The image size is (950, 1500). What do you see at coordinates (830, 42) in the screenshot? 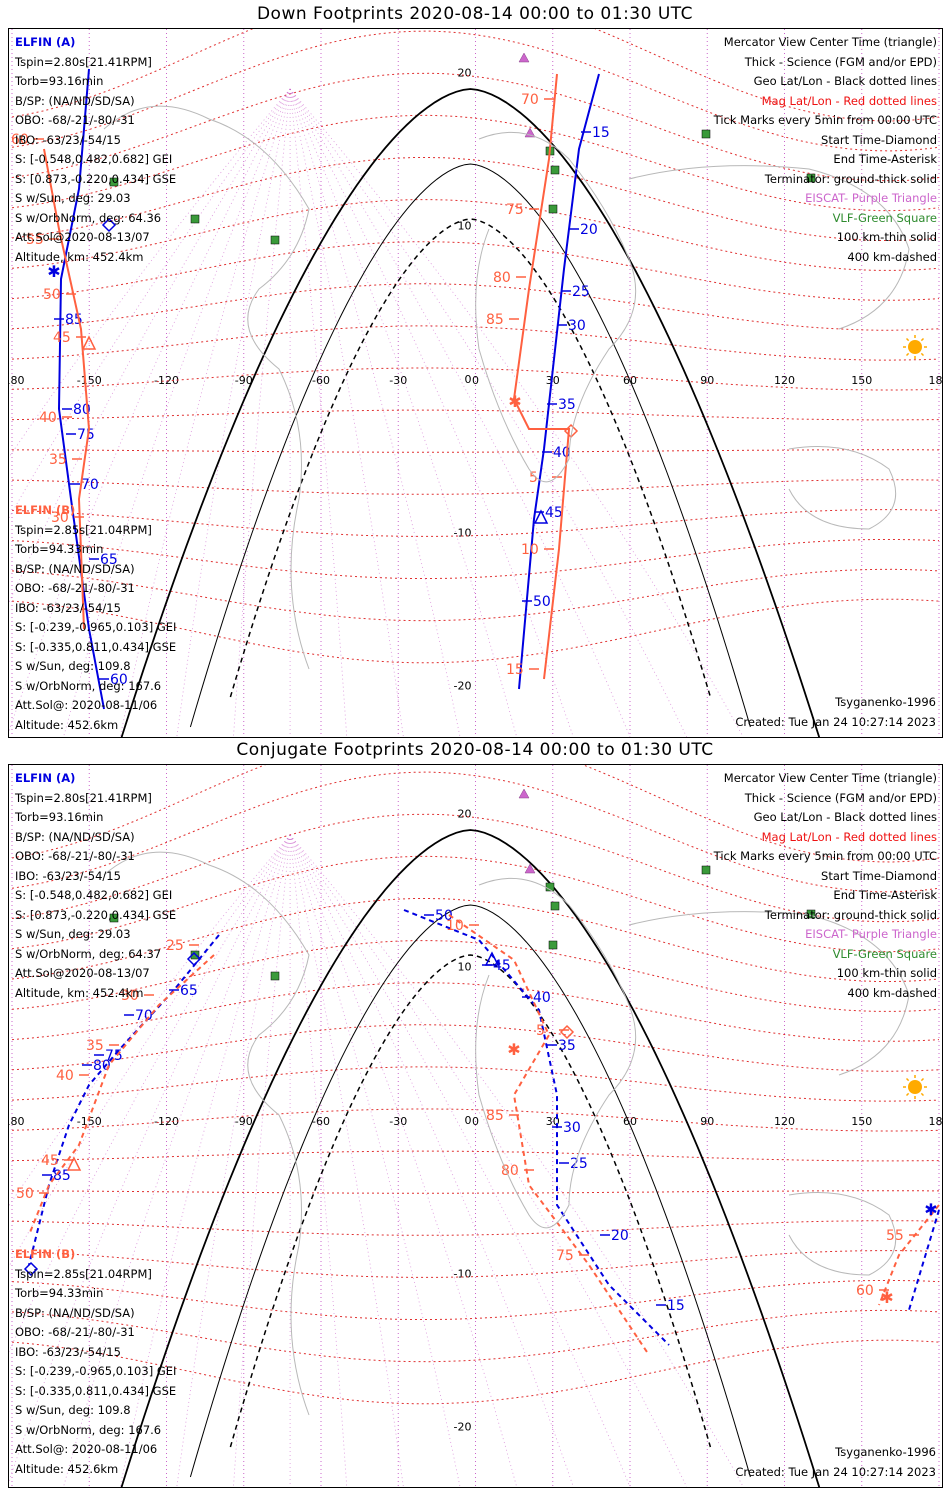
I see `legend-item: Mercator View Center Time (triangle)` at bounding box center [830, 42].